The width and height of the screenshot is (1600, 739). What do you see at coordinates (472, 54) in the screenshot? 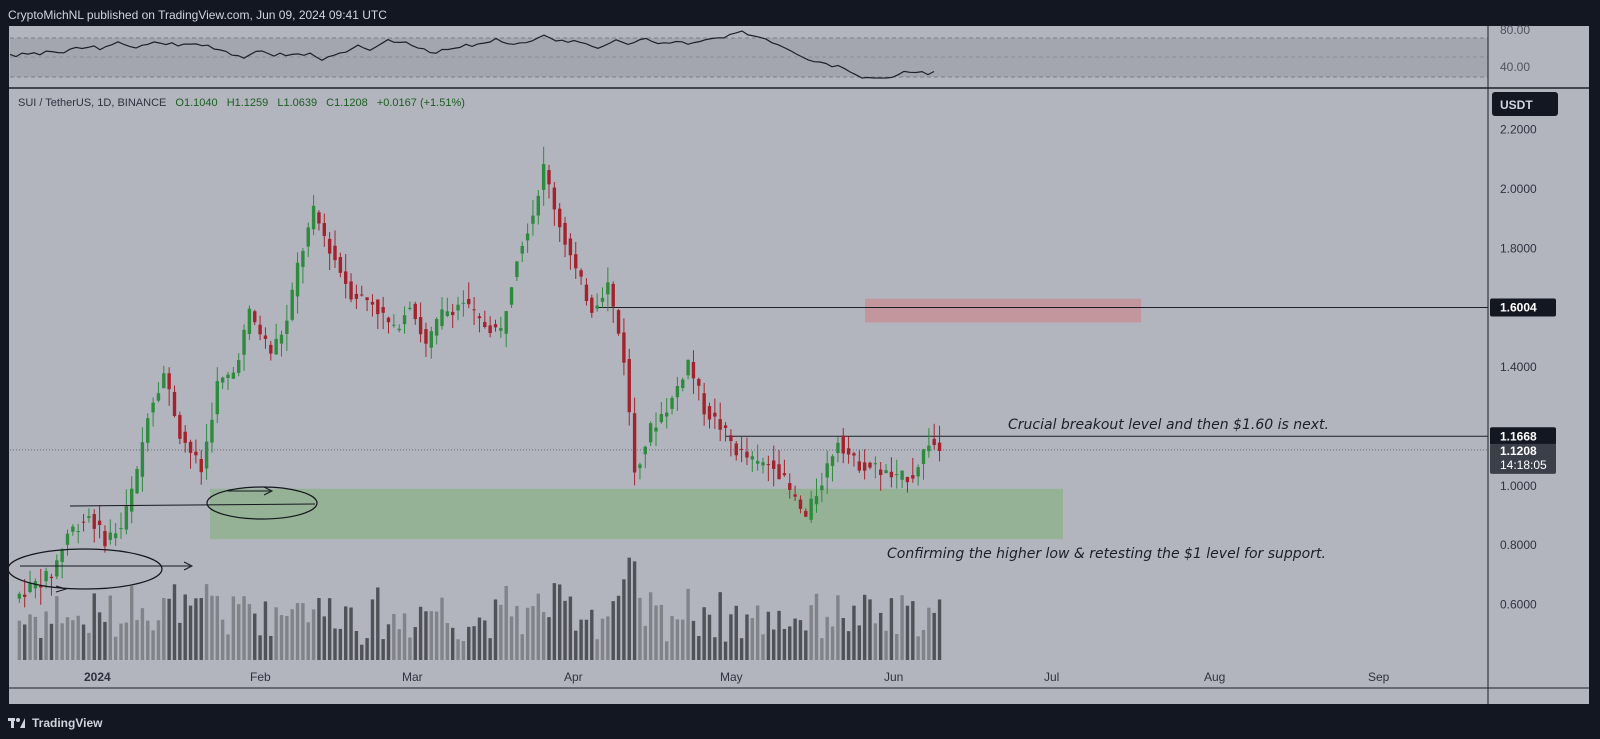
I see `rsi-line` at bounding box center [472, 54].